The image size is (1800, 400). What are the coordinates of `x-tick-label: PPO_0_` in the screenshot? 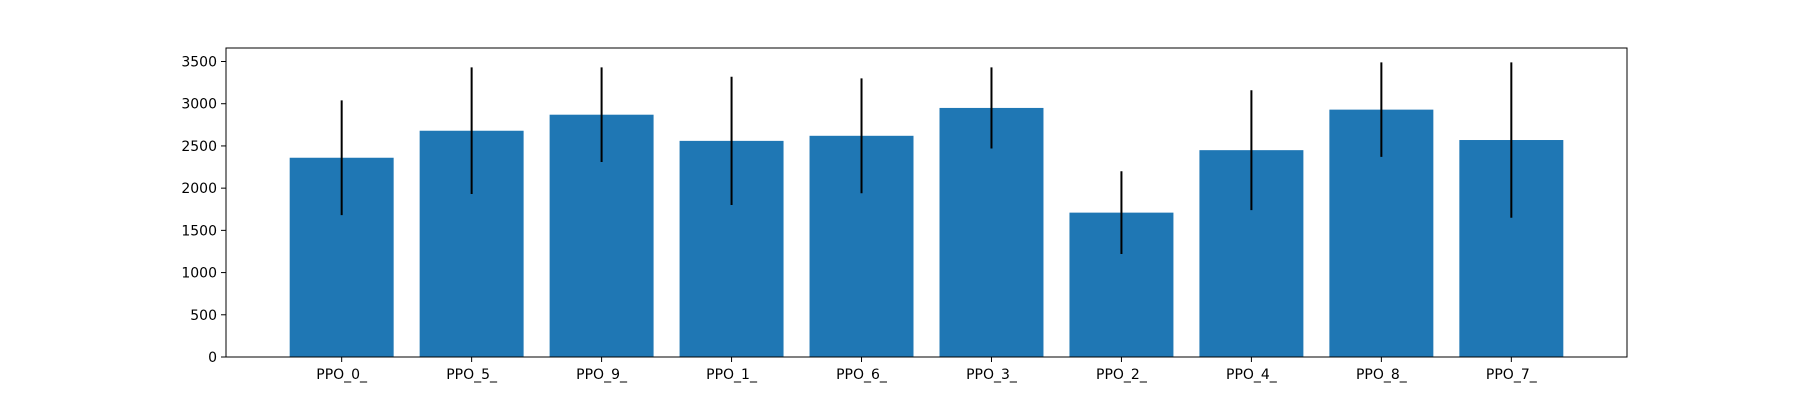 It's located at (342, 375).